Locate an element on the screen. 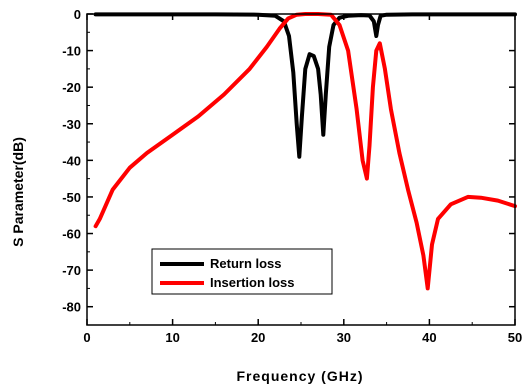 The width and height of the screenshot is (525, 385). x-axis-title: Frequency (GHz) is located at coordinates (299, 376).